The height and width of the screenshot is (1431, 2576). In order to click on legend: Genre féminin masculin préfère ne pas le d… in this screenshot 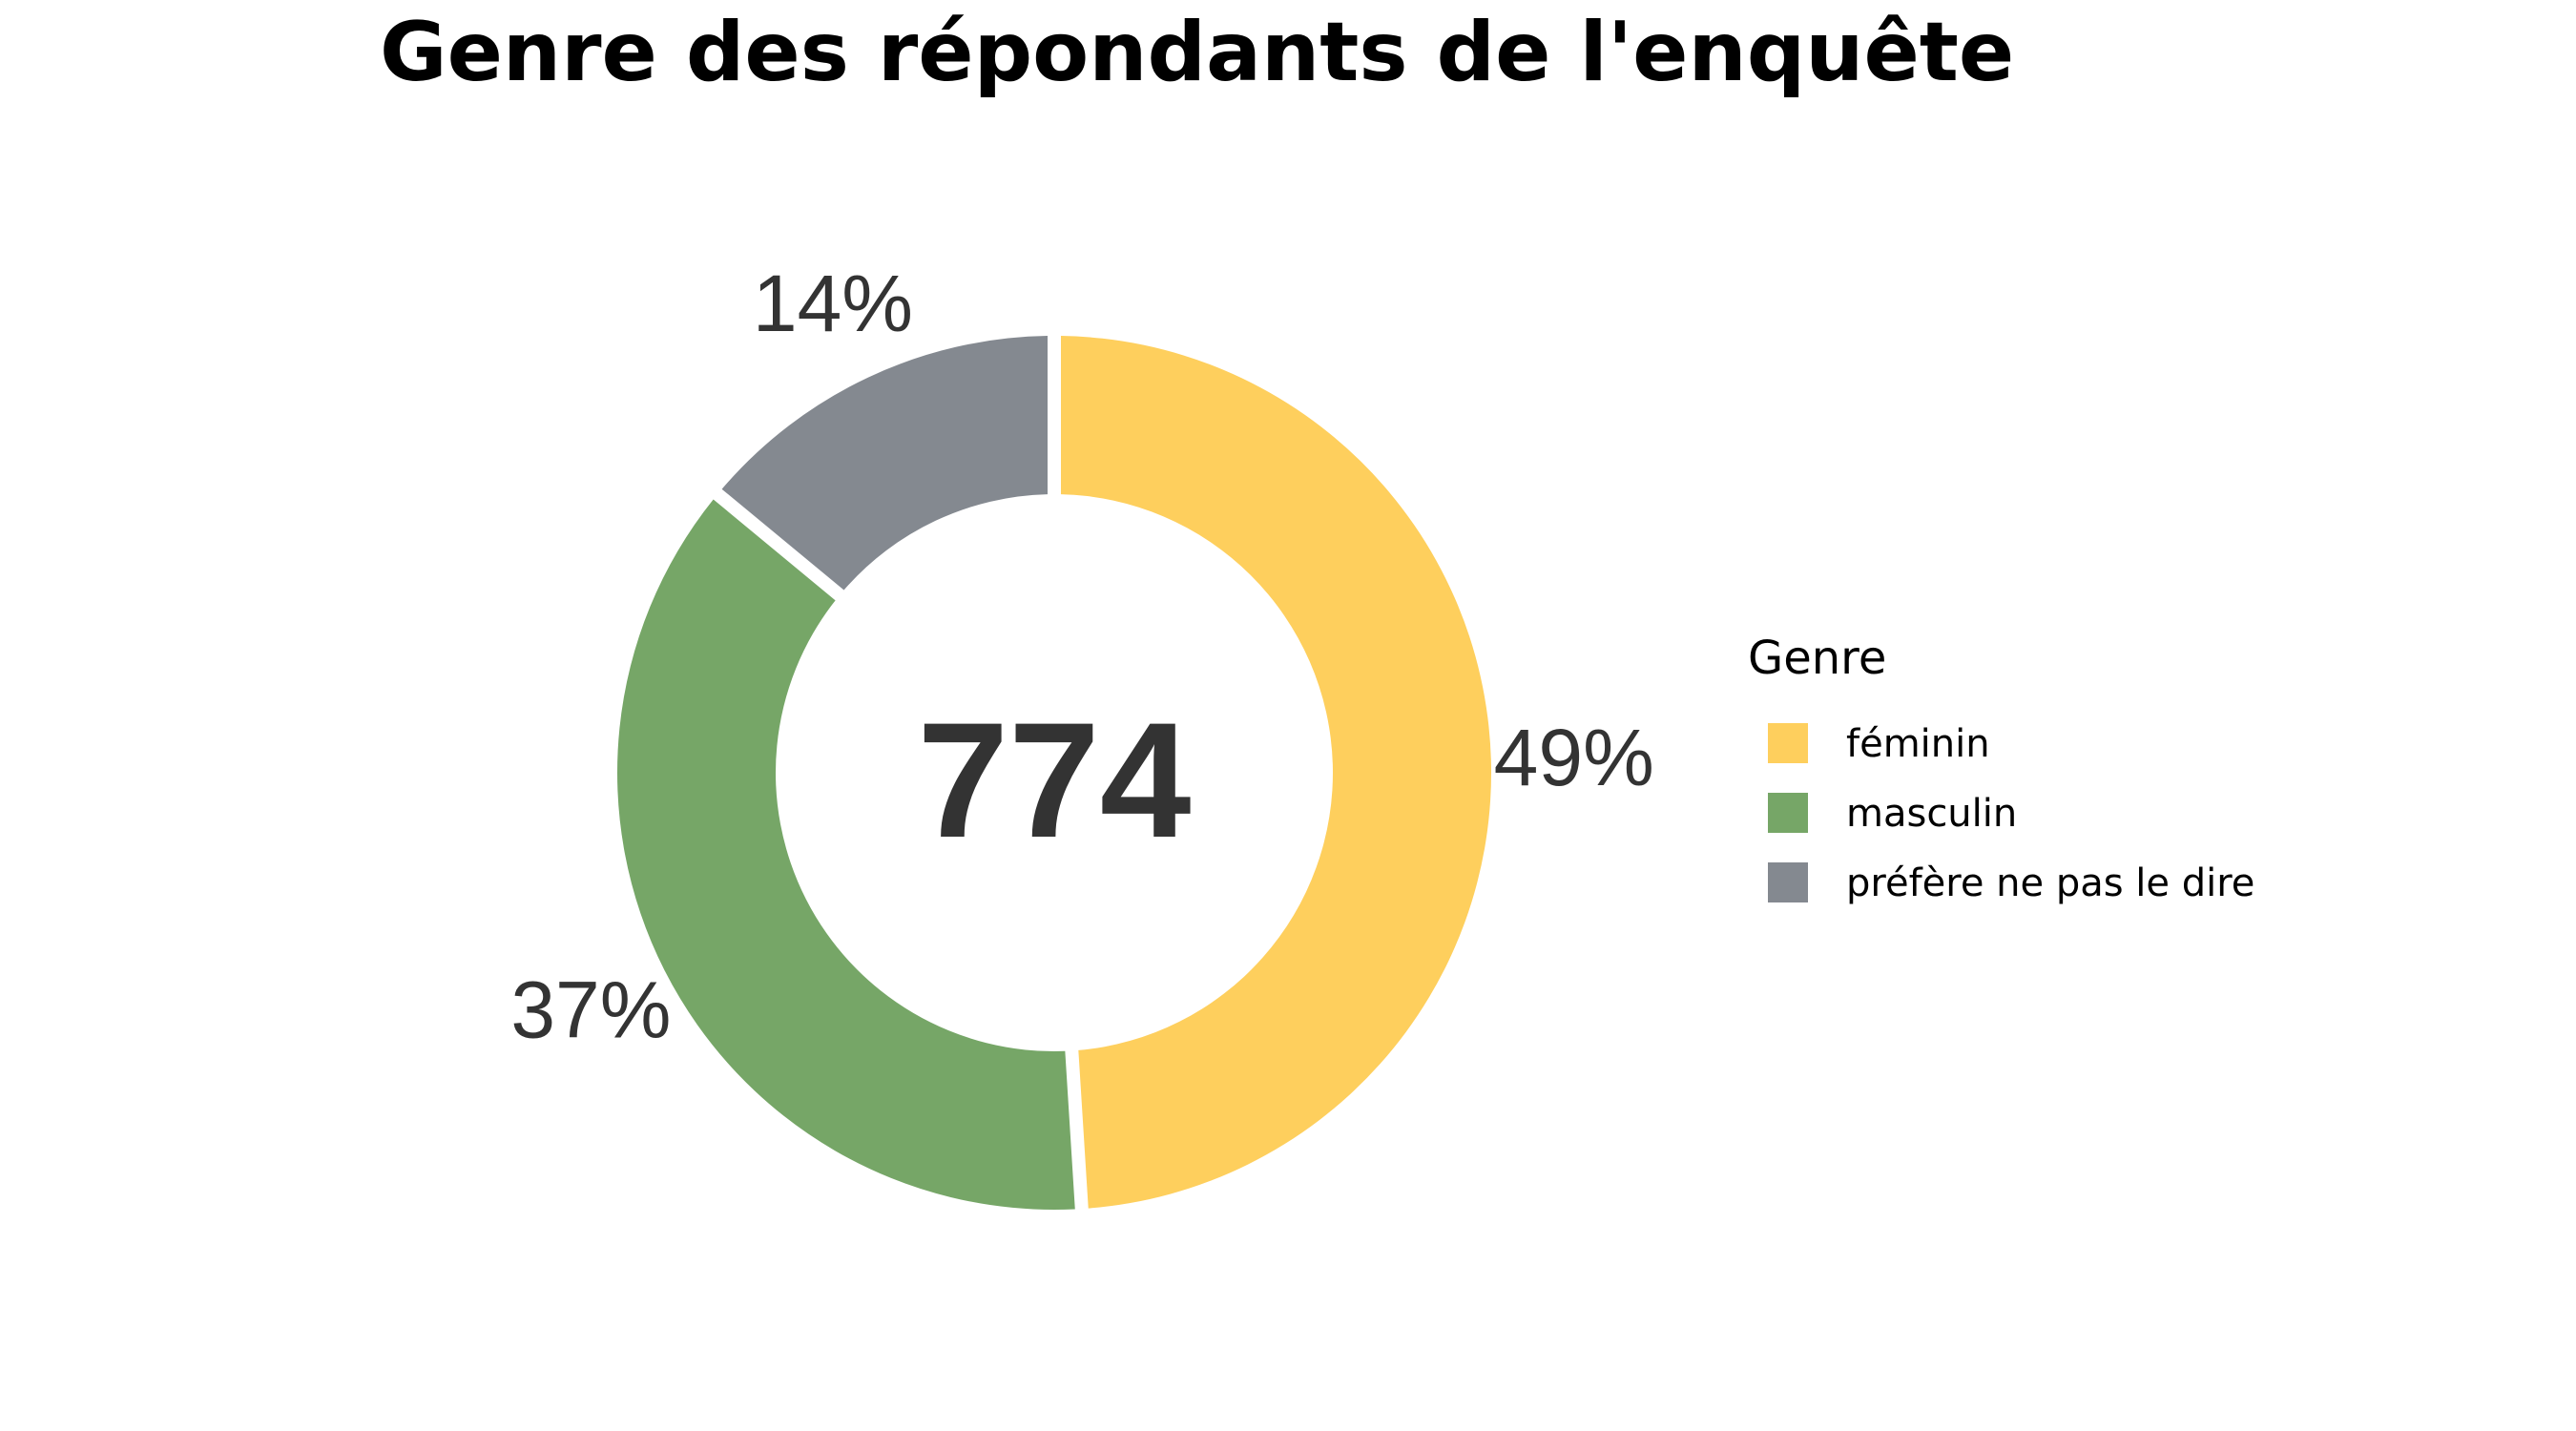, I will do `click(2001, 769)`.